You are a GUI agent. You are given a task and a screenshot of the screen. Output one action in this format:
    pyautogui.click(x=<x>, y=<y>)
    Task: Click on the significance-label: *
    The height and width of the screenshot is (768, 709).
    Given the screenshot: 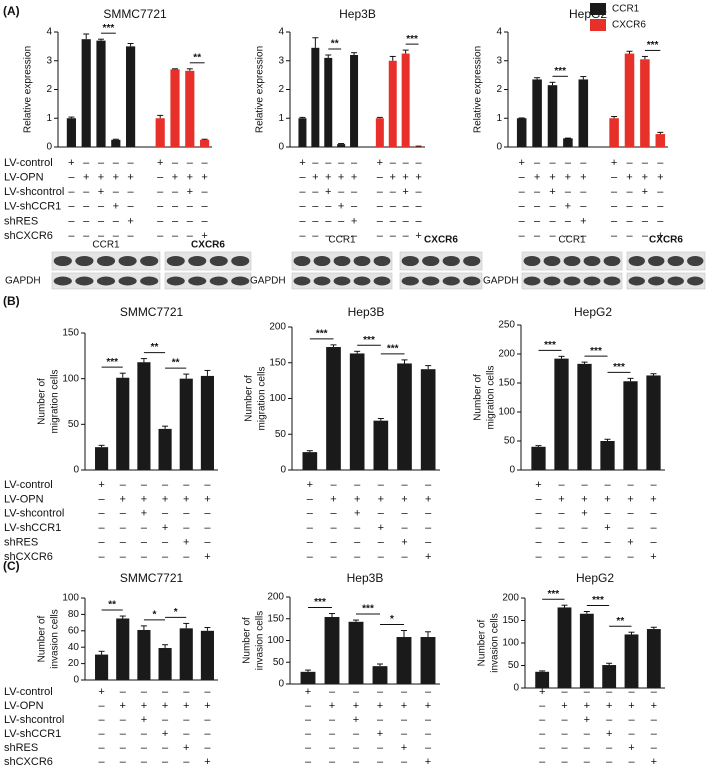 What is the action you would take?
    pyautogui.click(x=392, y=619)
    